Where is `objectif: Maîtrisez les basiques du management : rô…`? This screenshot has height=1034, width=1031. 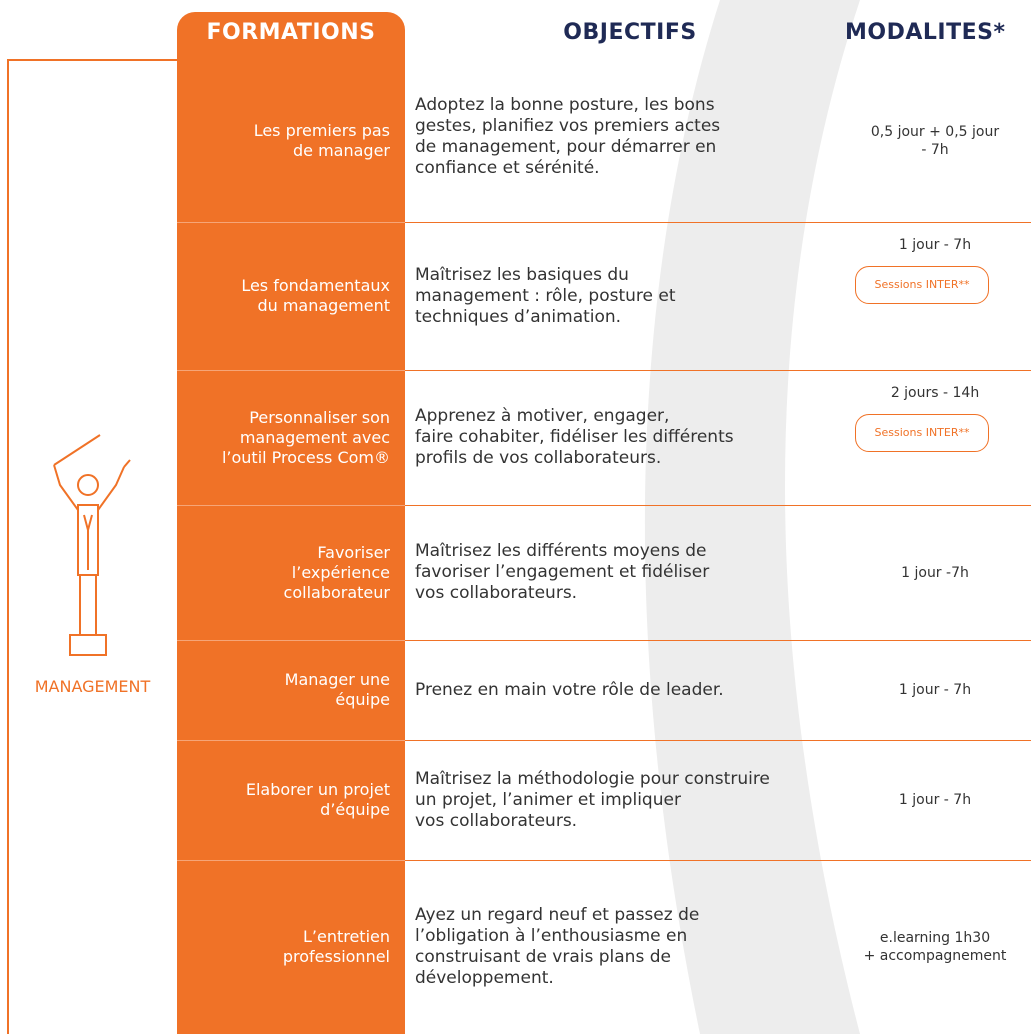
objectif: Maîtrisez les basiques du management : rô… is located at coordinates (545, 295).